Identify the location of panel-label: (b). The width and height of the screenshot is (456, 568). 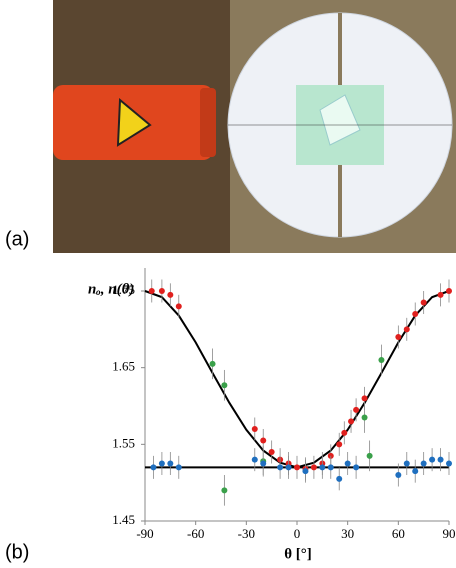
(17, 552).